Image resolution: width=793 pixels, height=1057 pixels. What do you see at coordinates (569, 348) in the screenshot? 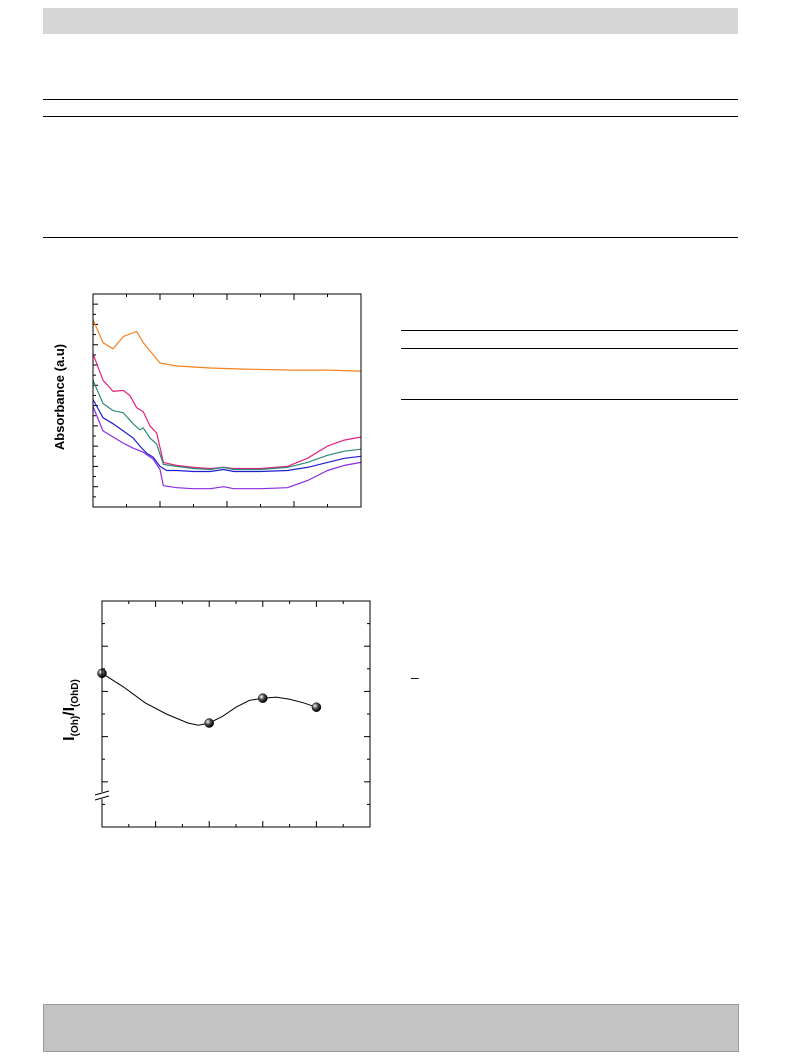
I see `side-table-header-rule` at bounding box center [569, 348].